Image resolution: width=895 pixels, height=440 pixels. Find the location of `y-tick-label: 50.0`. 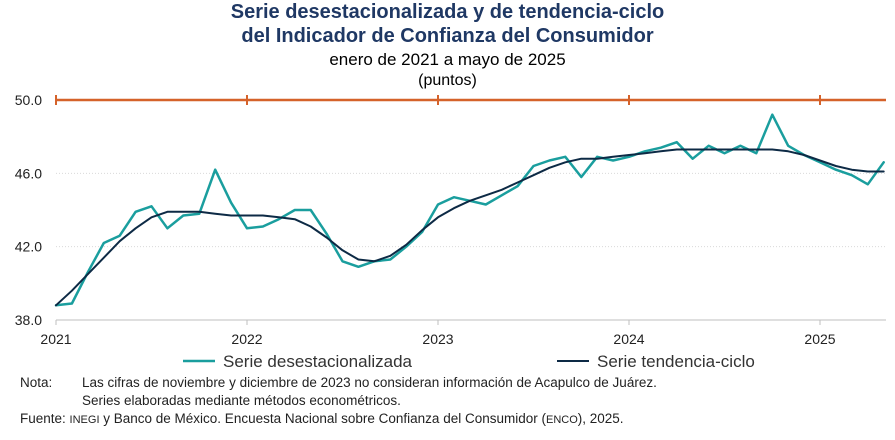

y-tick-label: 50.0 is located at coordinates (28, 100).